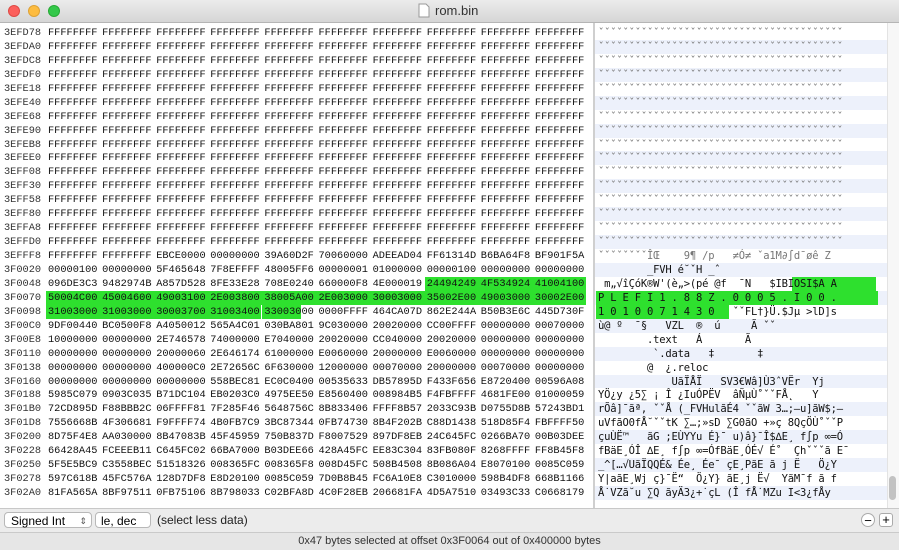  I want to click on hex-group: 4F306681, so click(127, 423).